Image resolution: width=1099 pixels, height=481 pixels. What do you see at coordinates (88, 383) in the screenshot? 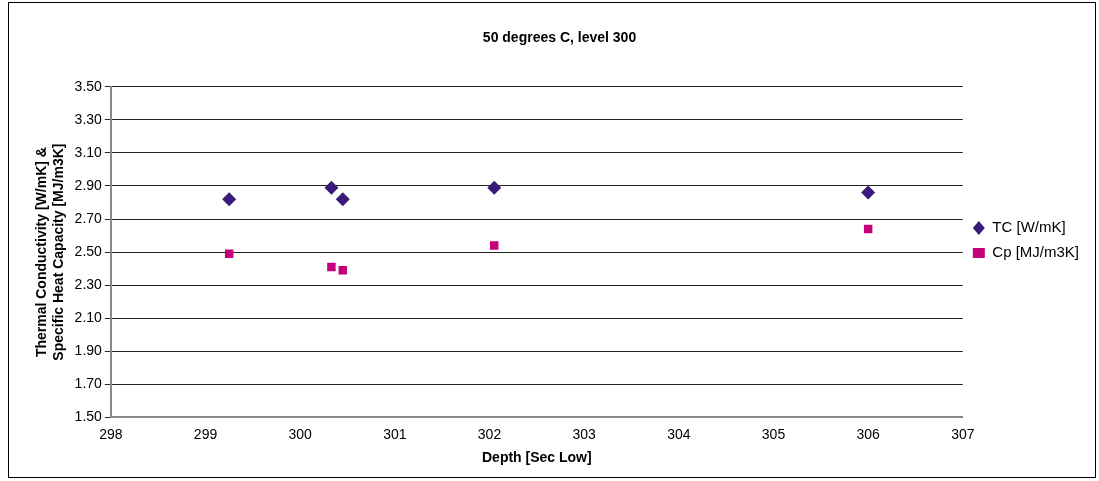
I see `y-tick-label: 1.70` at bounding box center [88, 383].